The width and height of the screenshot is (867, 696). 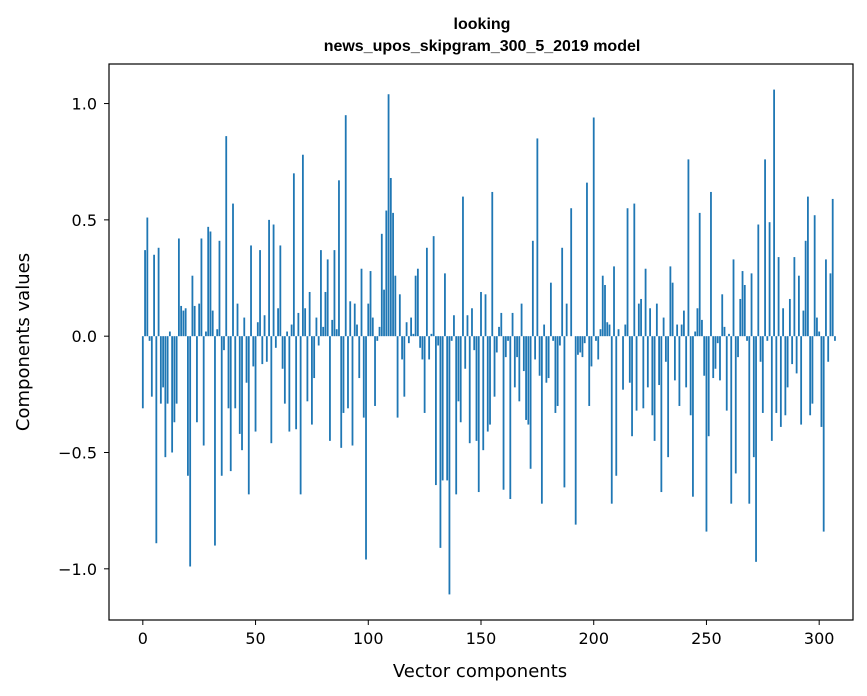 I want to click on y-tick-label: 1.0, so click(x=84, y=104).